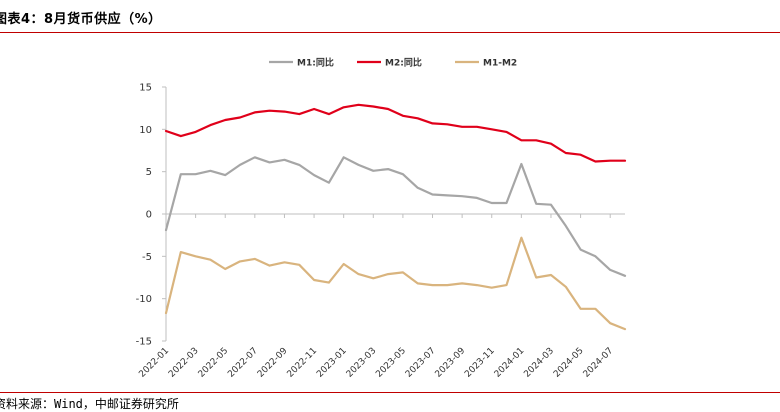  I want to click on x-tick-label: 2022-11, so click(303, 363).